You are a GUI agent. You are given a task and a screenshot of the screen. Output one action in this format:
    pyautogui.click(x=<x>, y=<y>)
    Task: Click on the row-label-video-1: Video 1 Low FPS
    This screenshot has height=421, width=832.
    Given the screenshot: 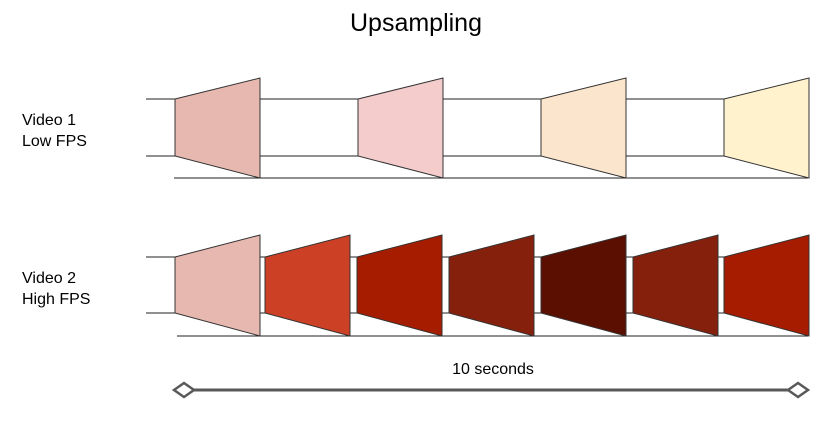 What is the action you would take?
    pyautogui.click(x=54, y=131)
    